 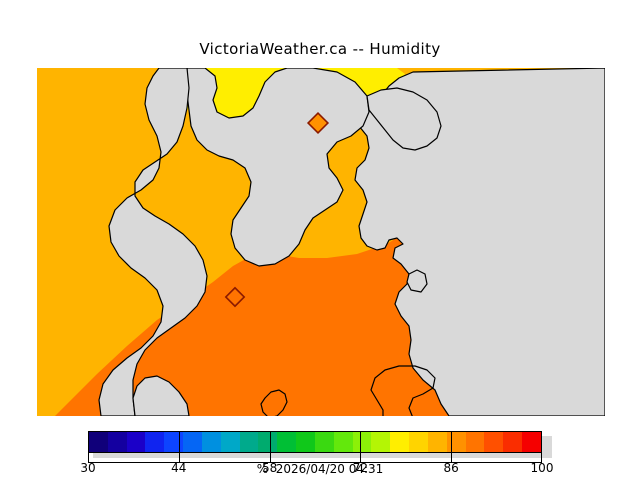 I want to click on island-small-west, so click(x=274, y=402).